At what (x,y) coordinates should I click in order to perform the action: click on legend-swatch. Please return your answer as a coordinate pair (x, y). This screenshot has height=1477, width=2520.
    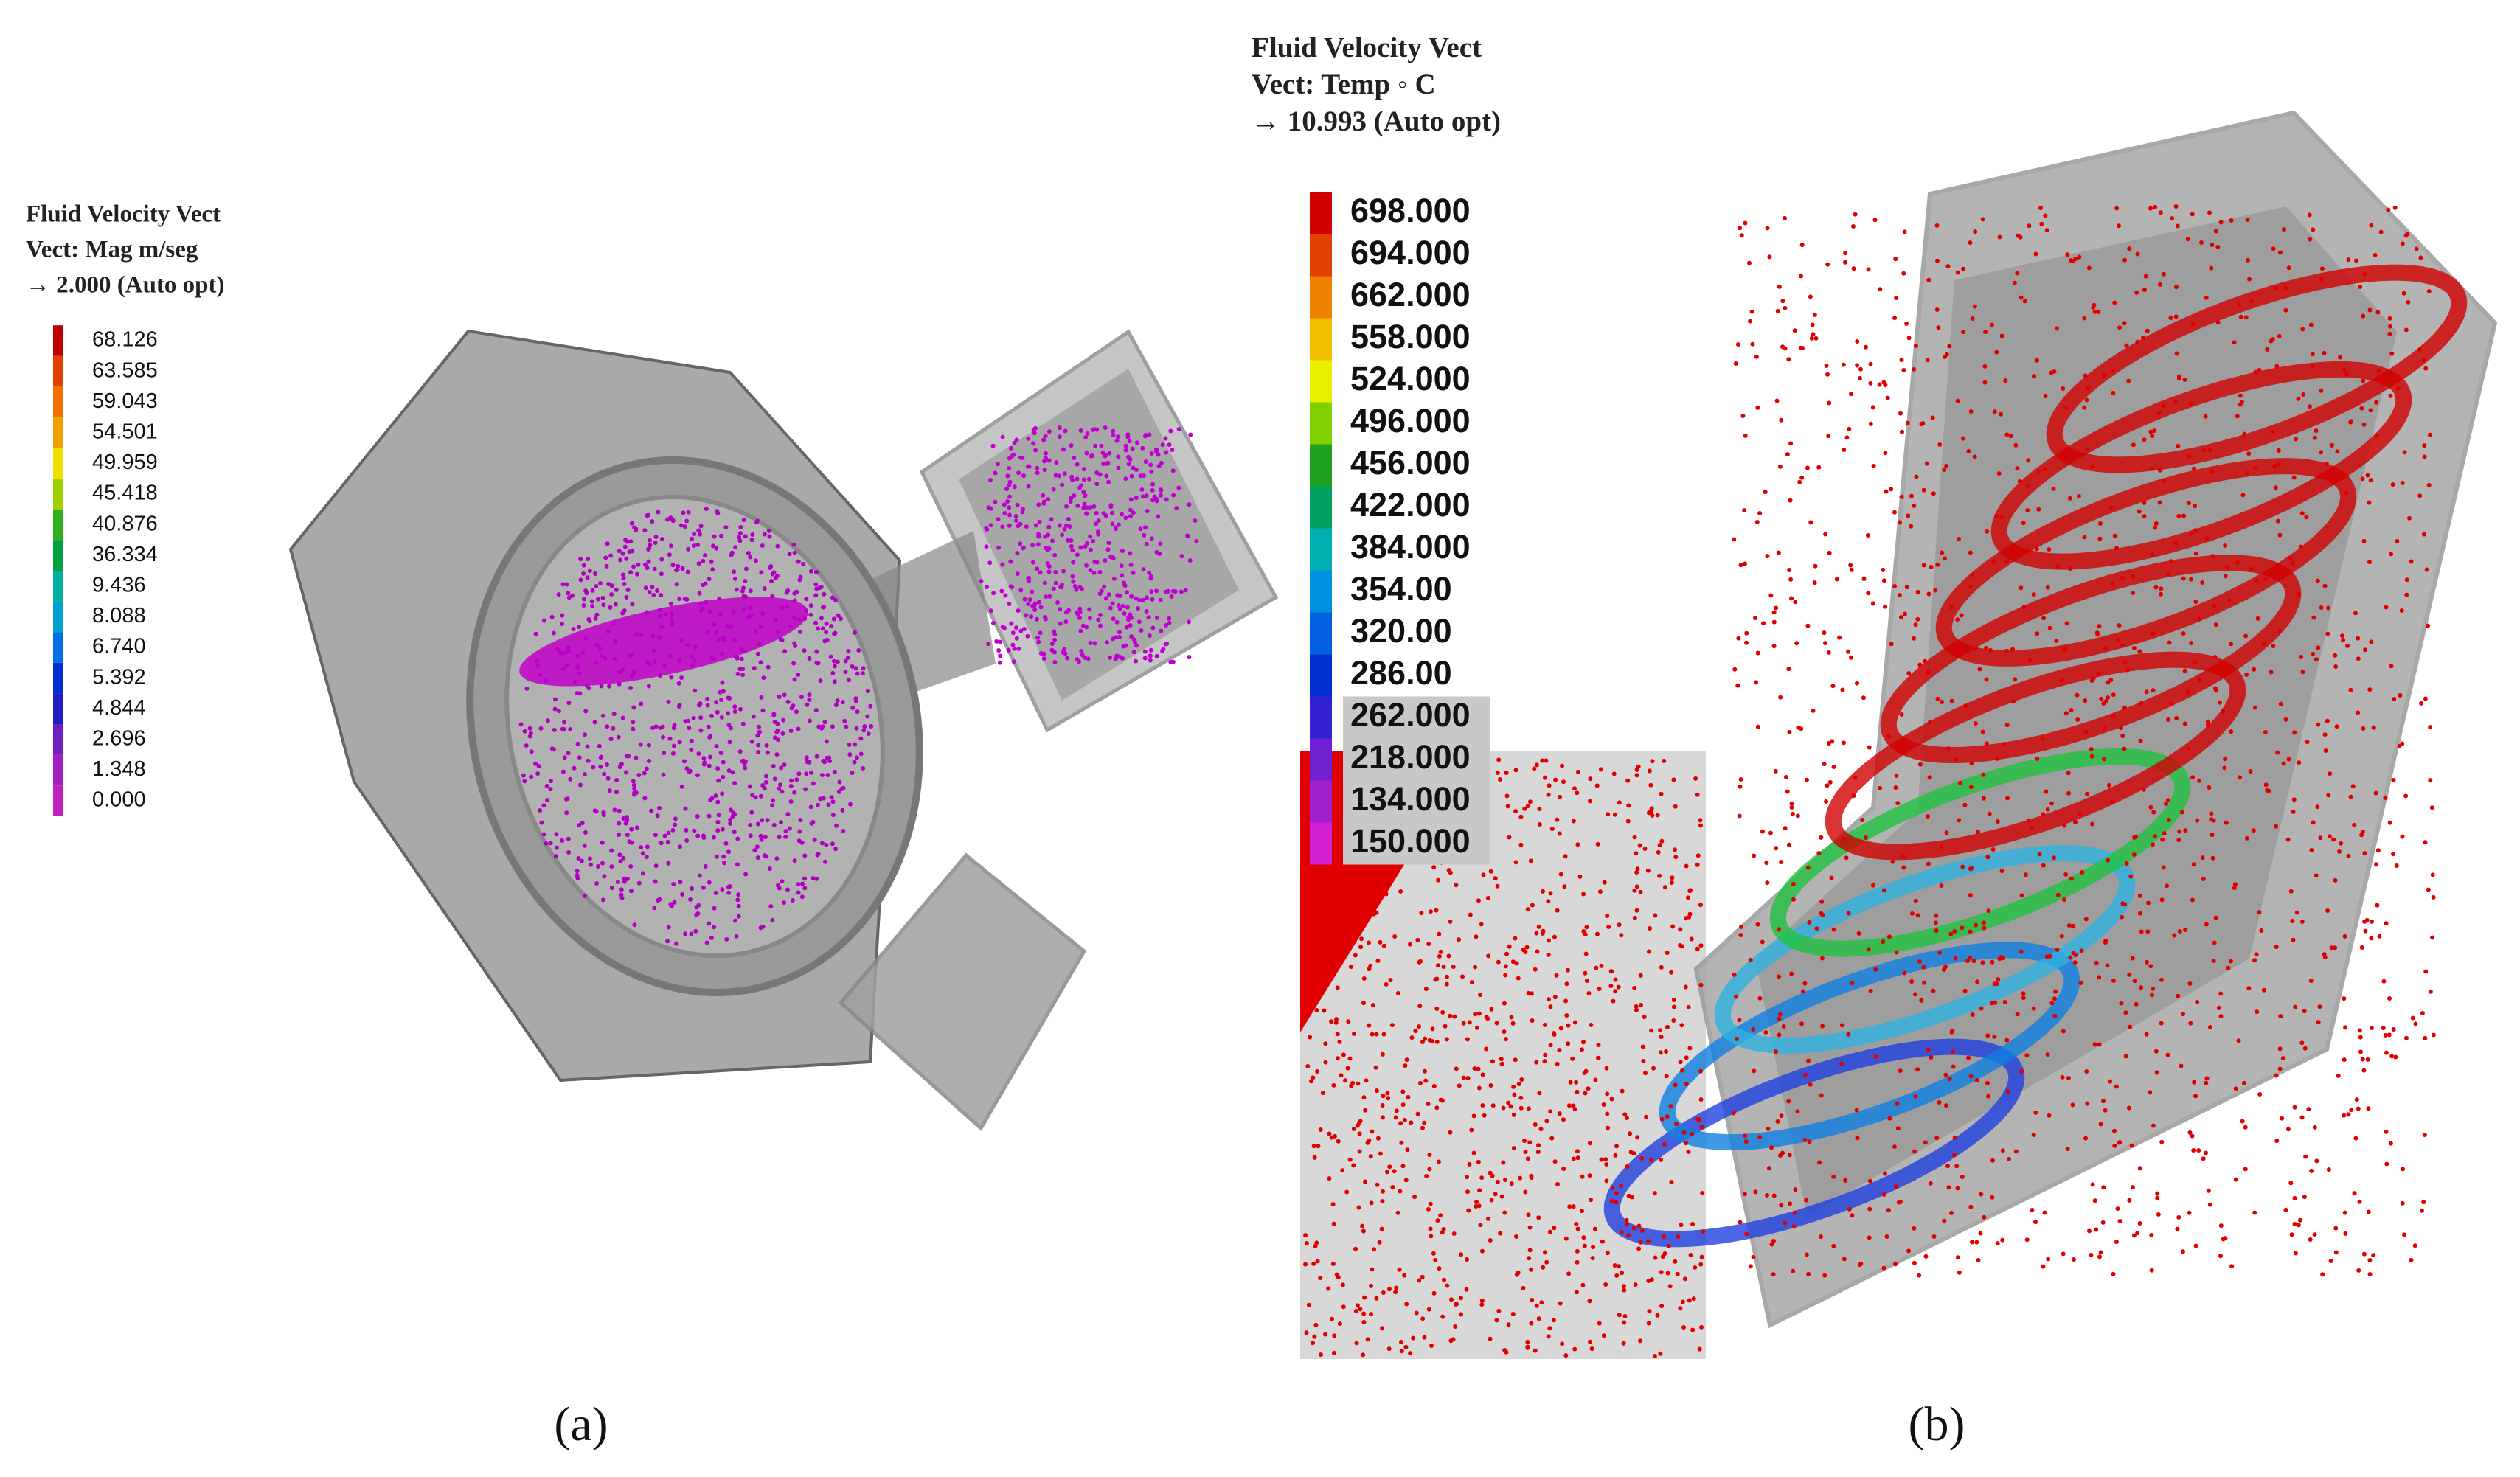
    Looking at the image, I should click on (1321, 717).